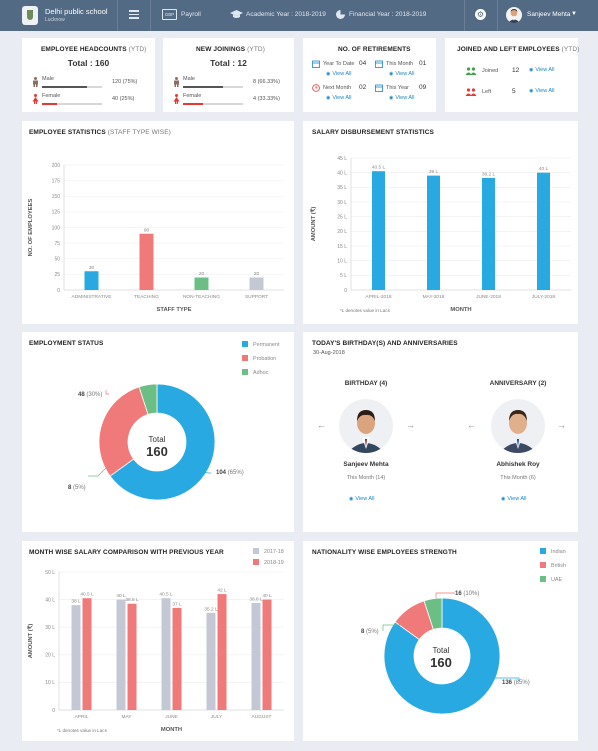  What do you see at coordinates (518, 478) in the screenshot?
I see `anniversary-sub: This Month (6)` at bounding box center [518, 478].